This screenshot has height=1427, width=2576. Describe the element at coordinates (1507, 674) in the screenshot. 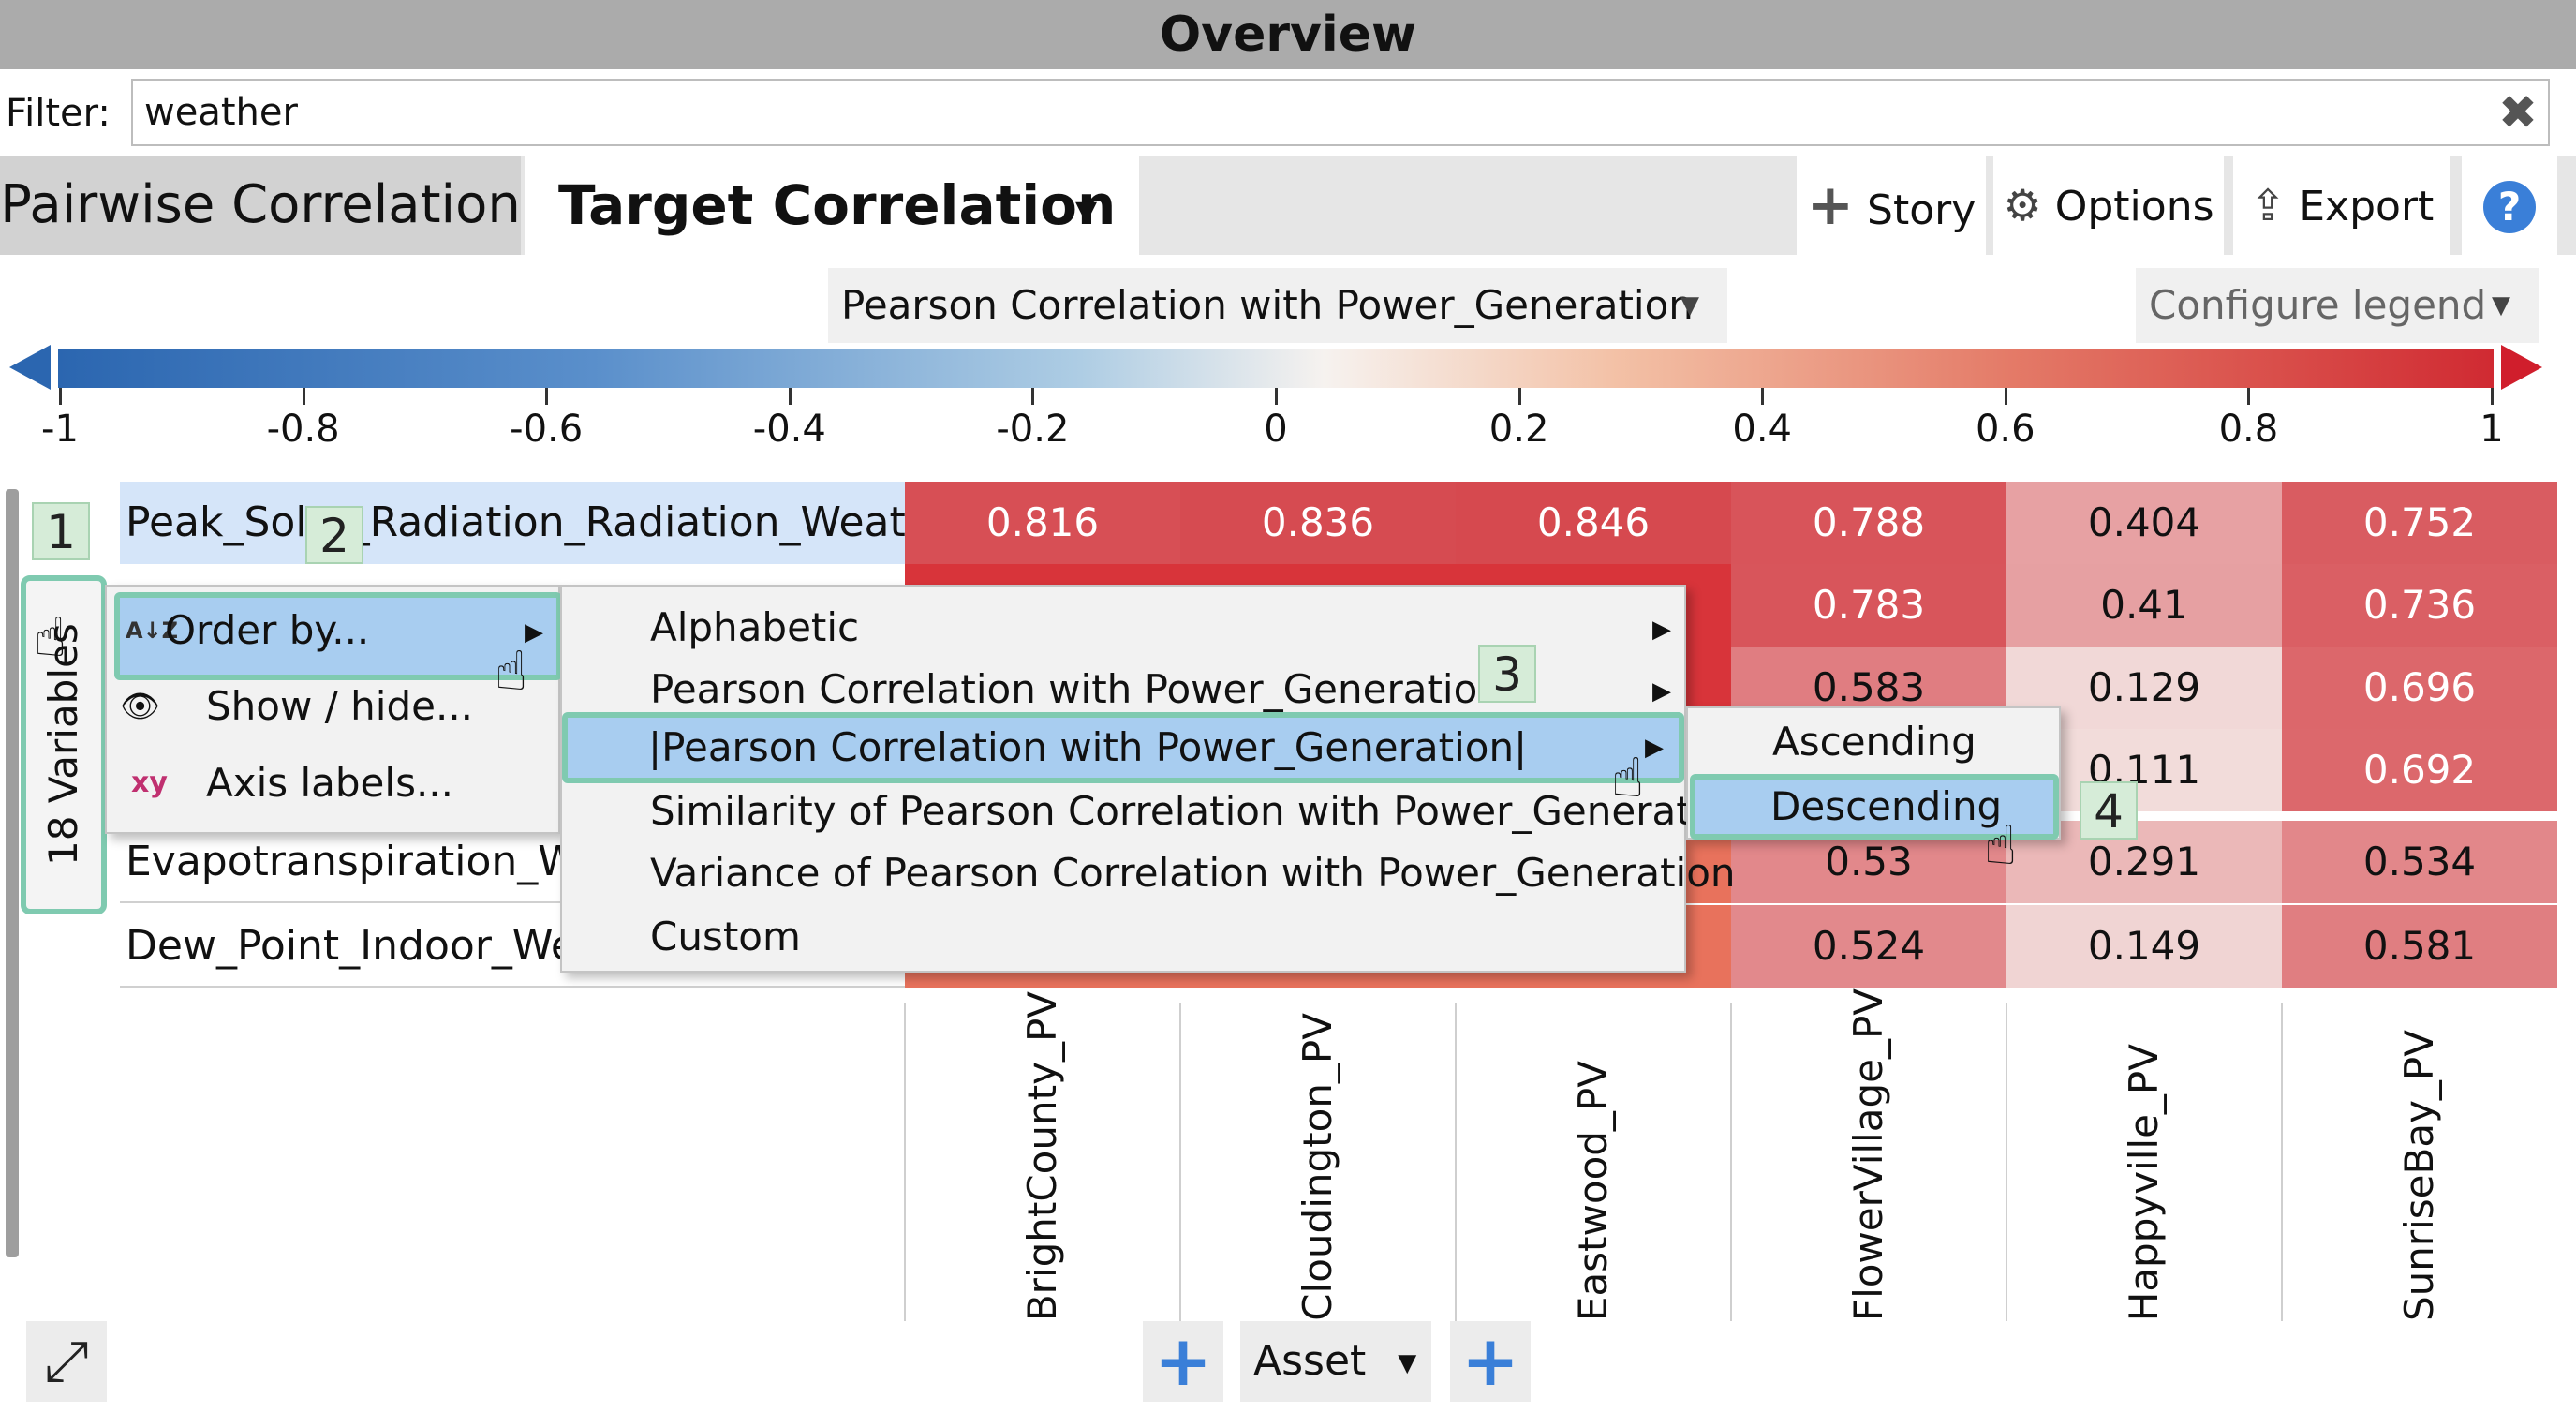

I see `step-badge-3: 3` at that location.